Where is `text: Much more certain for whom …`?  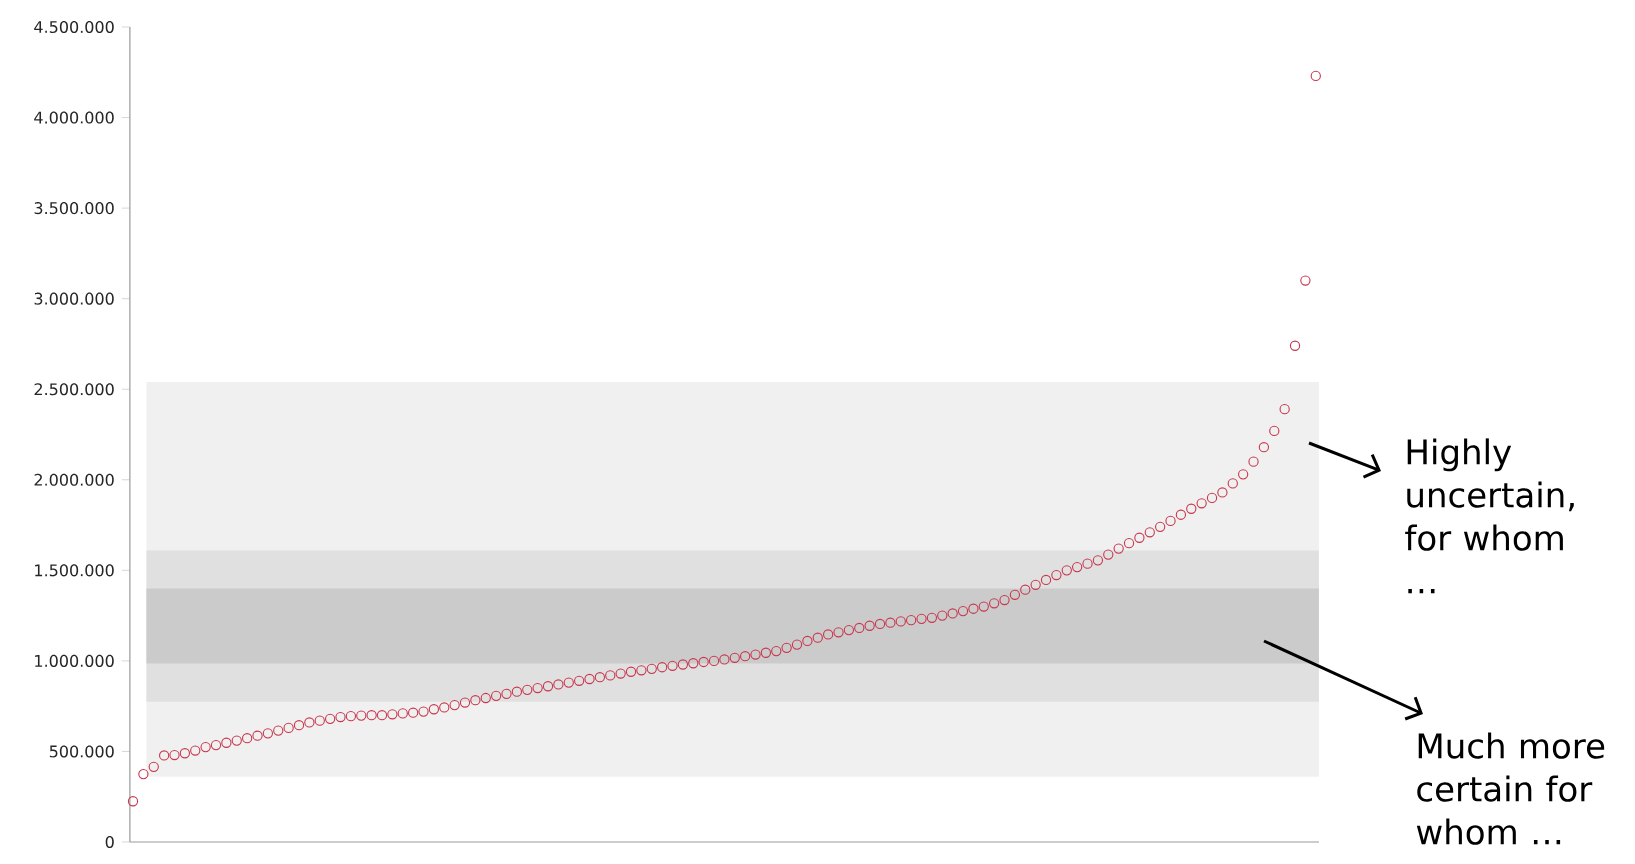
text: Much more certain for whom … is located at coordinates (1510, 788).